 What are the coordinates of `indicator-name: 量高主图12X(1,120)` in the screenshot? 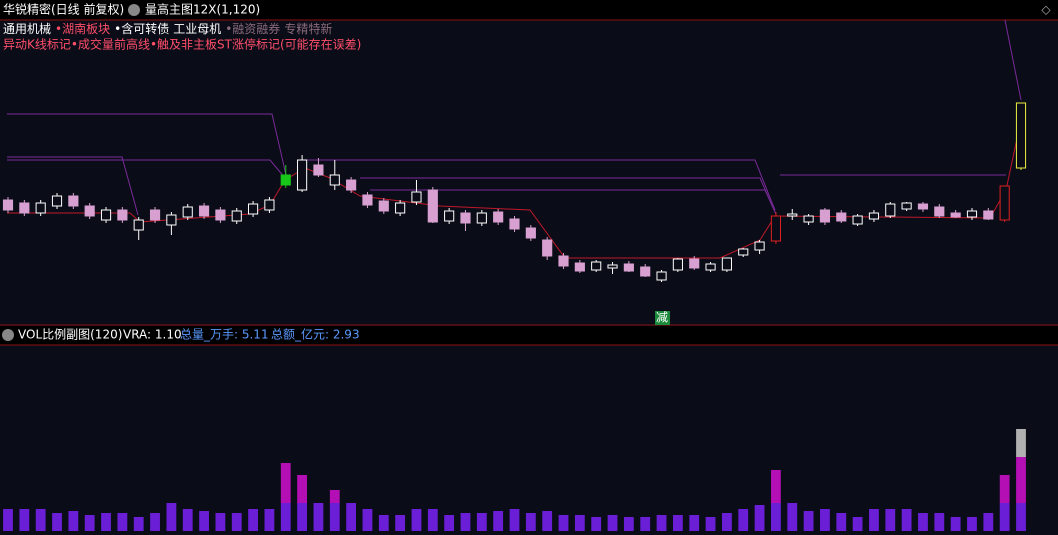 It's located at (202, 9).